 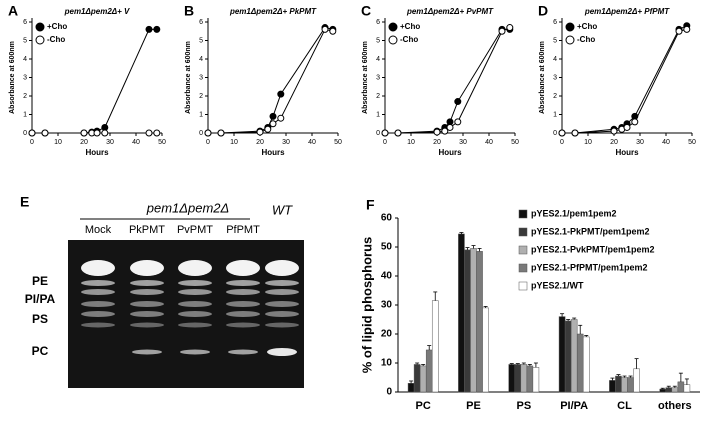 What do you see at coordinates (570, 40) in the screenshot?
I see `legend-marker` at bounding box center [570, 40].